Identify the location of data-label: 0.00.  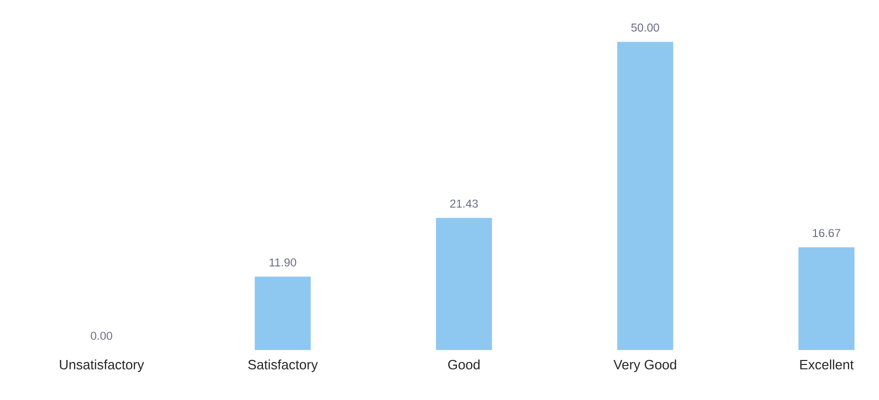
(101, 336).